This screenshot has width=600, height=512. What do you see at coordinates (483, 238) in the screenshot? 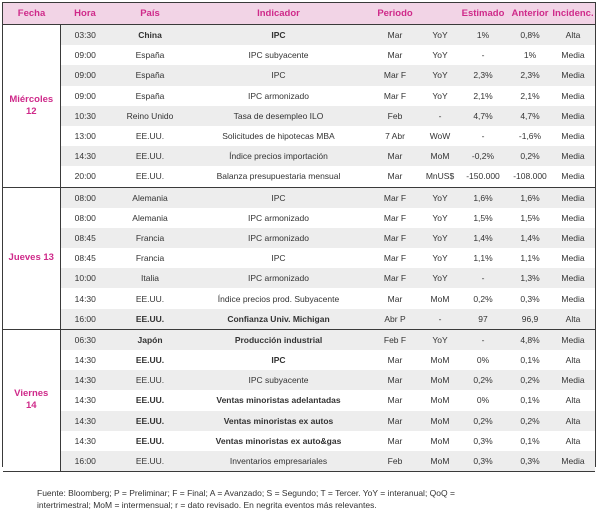
I see `estimado-cell: 1,4%` at bounding box center [483, 238].